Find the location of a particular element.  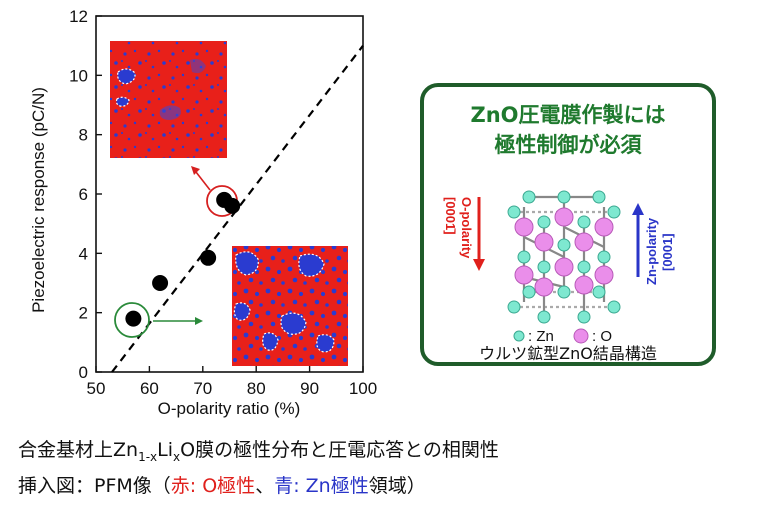

o-polarity-indicator: O-polarity [0001̄] is located at coordinates (464, 234).